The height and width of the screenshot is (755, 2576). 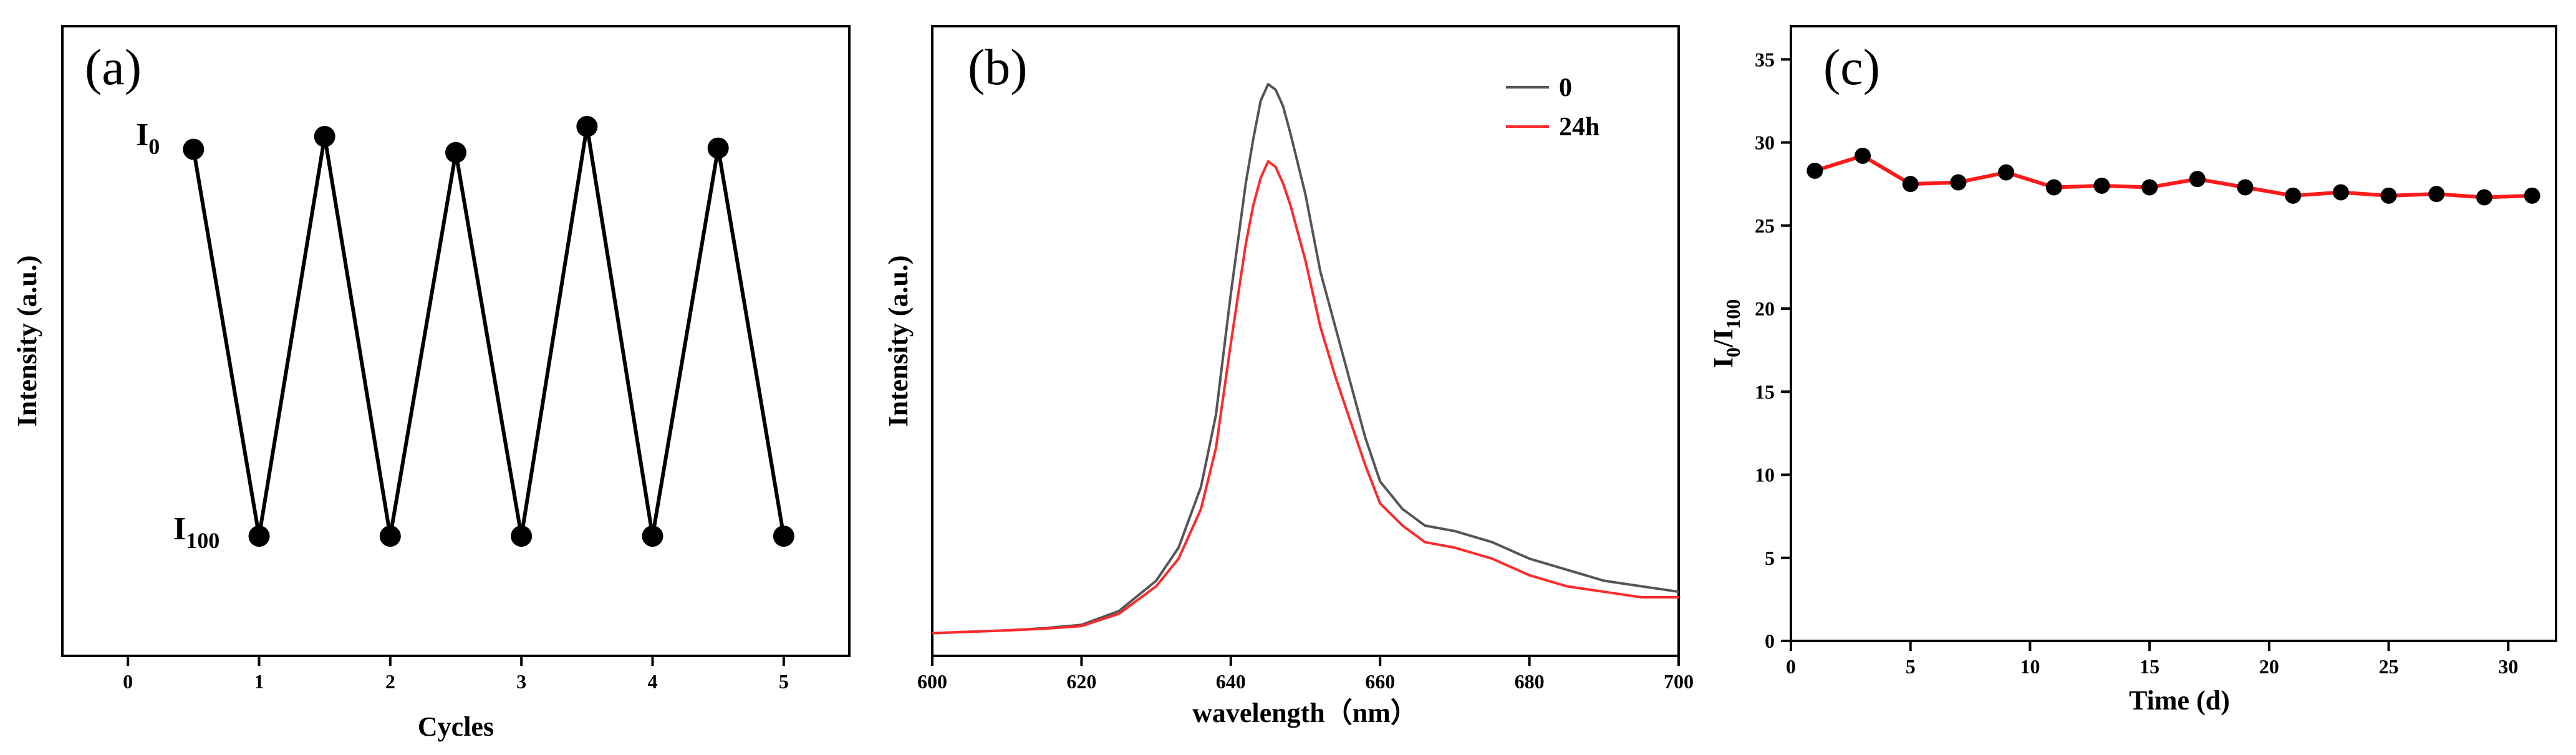 I want to click on panel-c-y-tick-label: 15, so click(x=1765, y=391).